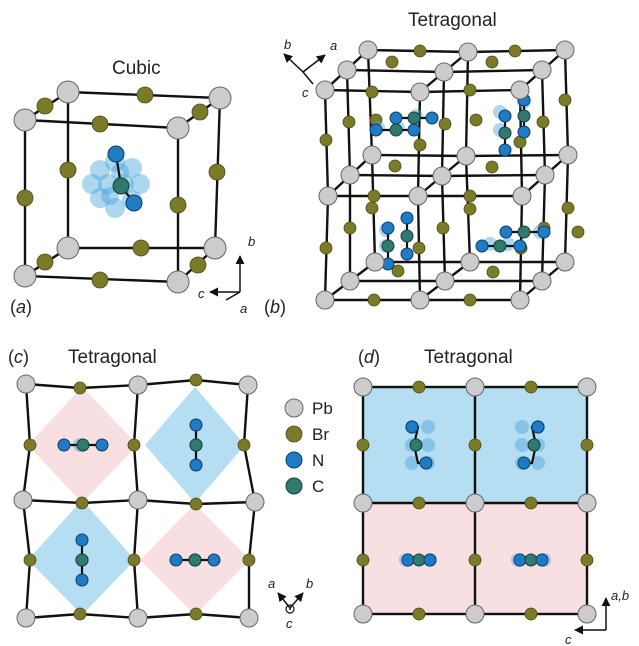 This screenshot has width=639, height=646. I want to click on legend-item-br: Br, so click(307, 434).